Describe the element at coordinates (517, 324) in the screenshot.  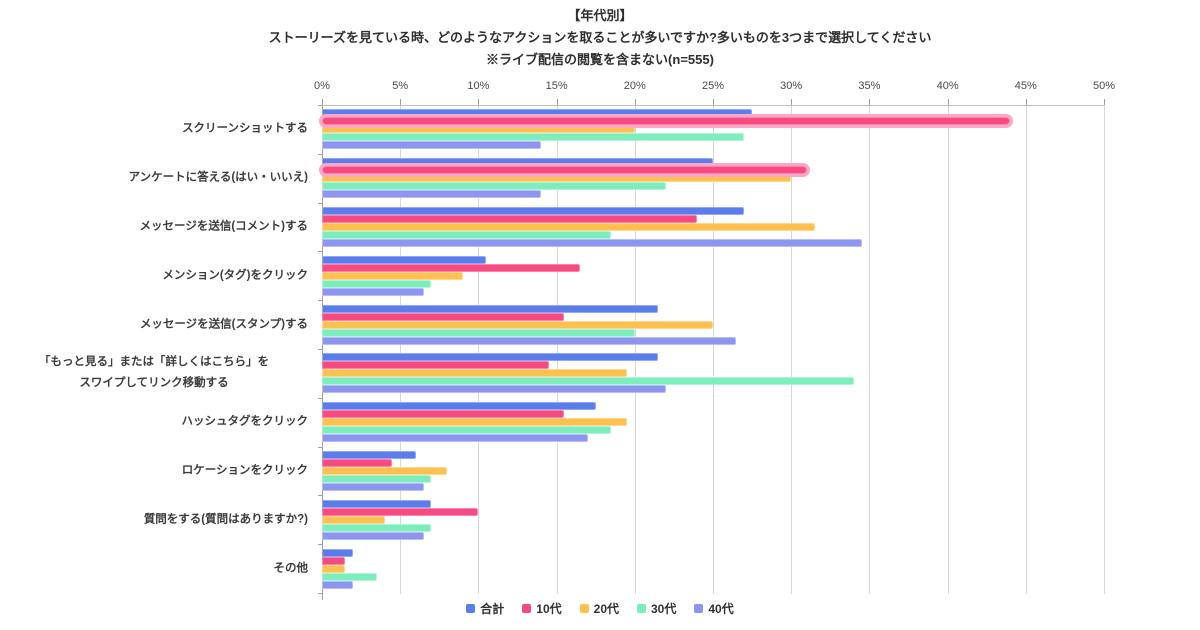
I see `bar-20代-4` at that location.